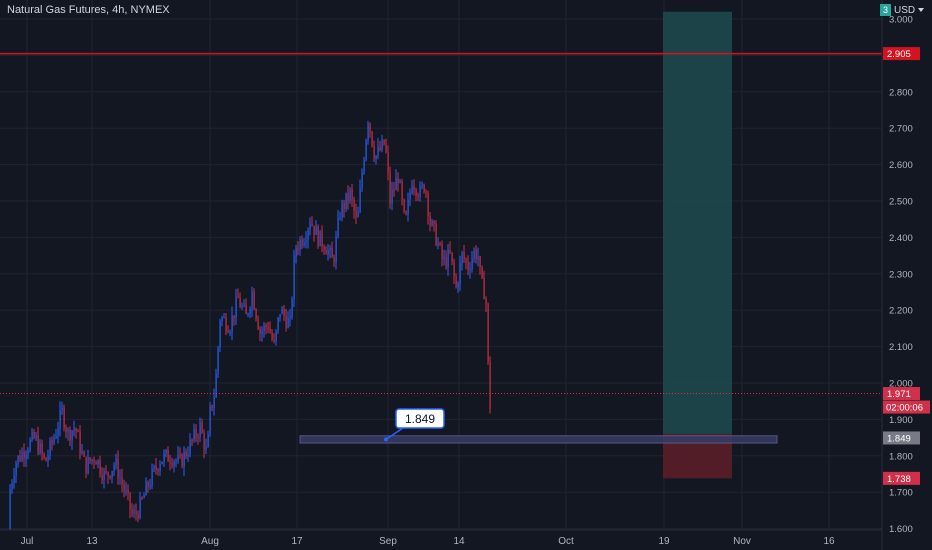  Describe the element at coordinates (441, 538) in the screenshot. I see `time-axis: Jul 13 Aug 17 Sep 14 Oct 19 Nov 16` at that location.